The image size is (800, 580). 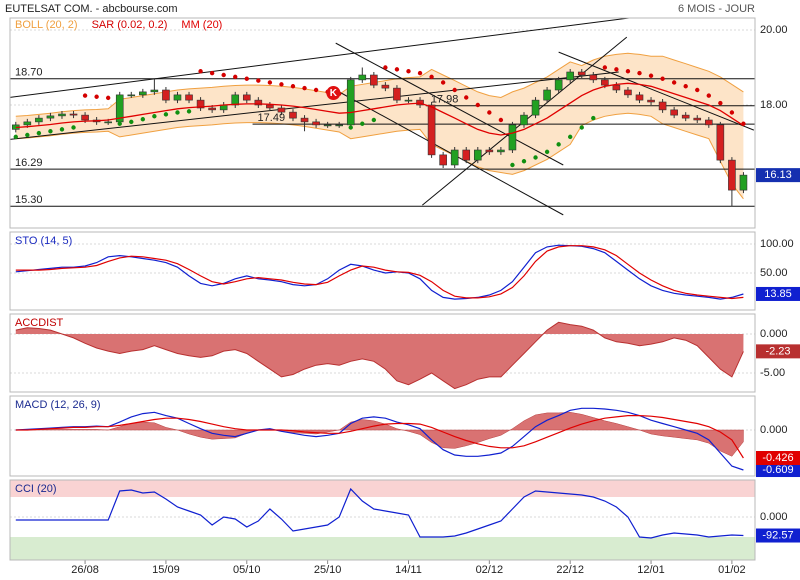 What do you see at coordinates (29, 200) in the screenshot?
I see `level-label: 15.30` at bounding box center [29, 200].